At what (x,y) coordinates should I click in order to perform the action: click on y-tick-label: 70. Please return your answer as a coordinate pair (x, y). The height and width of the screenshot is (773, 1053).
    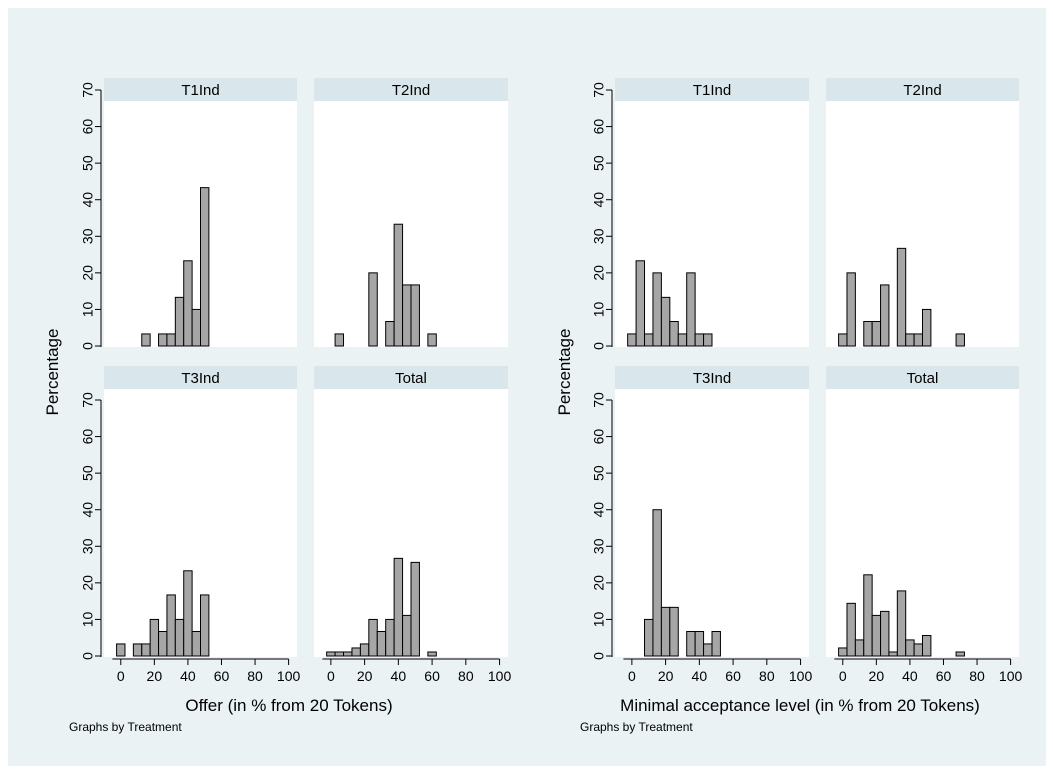
    Looking at the image, I should click on (599, 90).